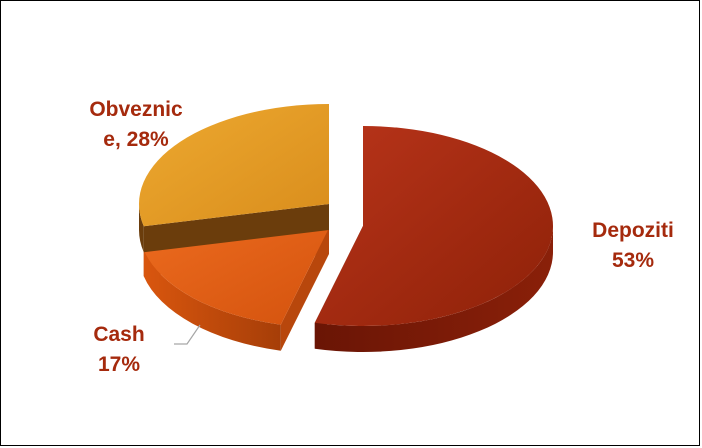  What do you see at coordinates (119, 364) in the screenshot?
I see `label-cash-line2: 17%` at bounding box center [119, 364].